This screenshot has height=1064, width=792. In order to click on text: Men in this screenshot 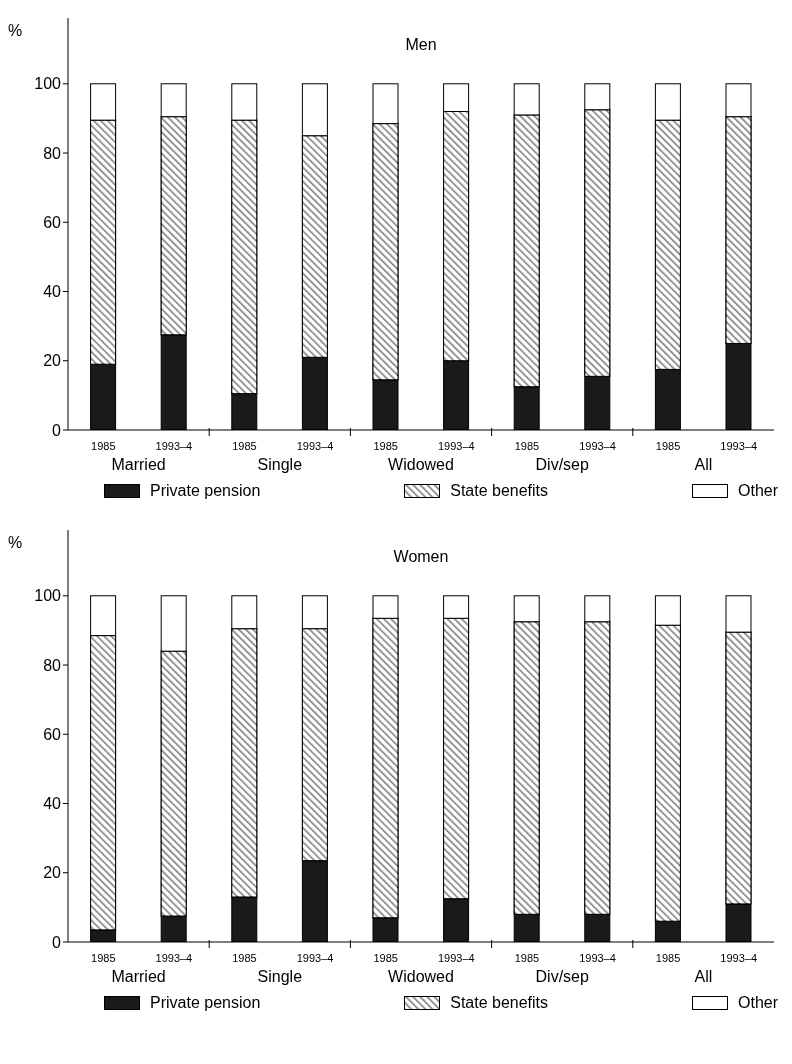, I will do `click(421, 45)`.